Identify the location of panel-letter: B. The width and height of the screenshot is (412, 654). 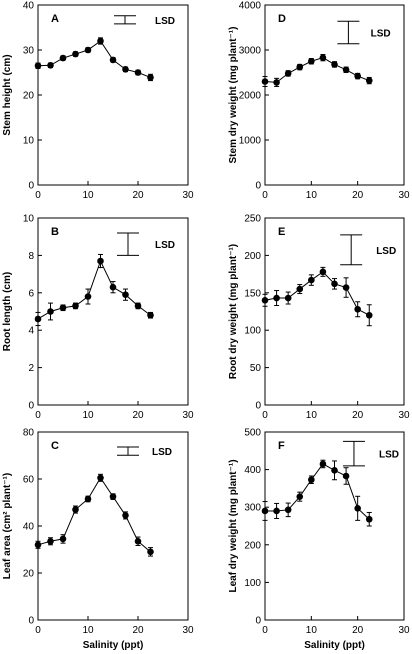
(55, 232).